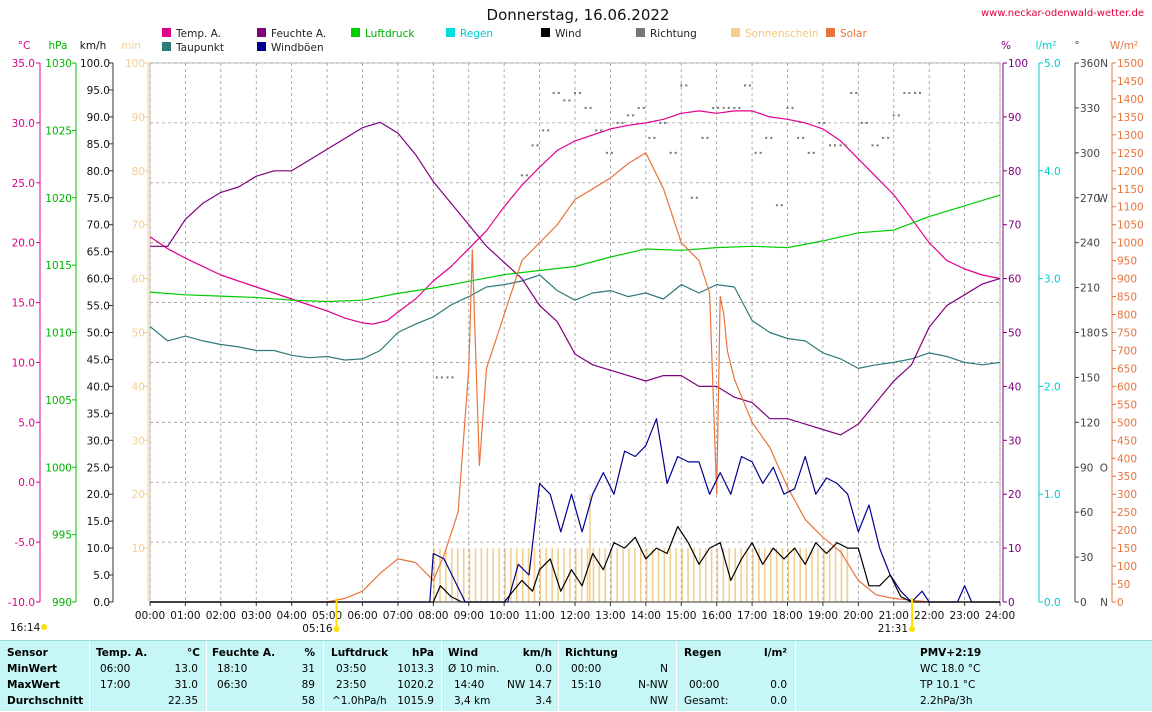 This screenshot has width=1152, height=712. What do you see at coordinates (23, 304) in the screenshot?
I see `temp-tick-label: 15.0` at bounding box center [23, 304].